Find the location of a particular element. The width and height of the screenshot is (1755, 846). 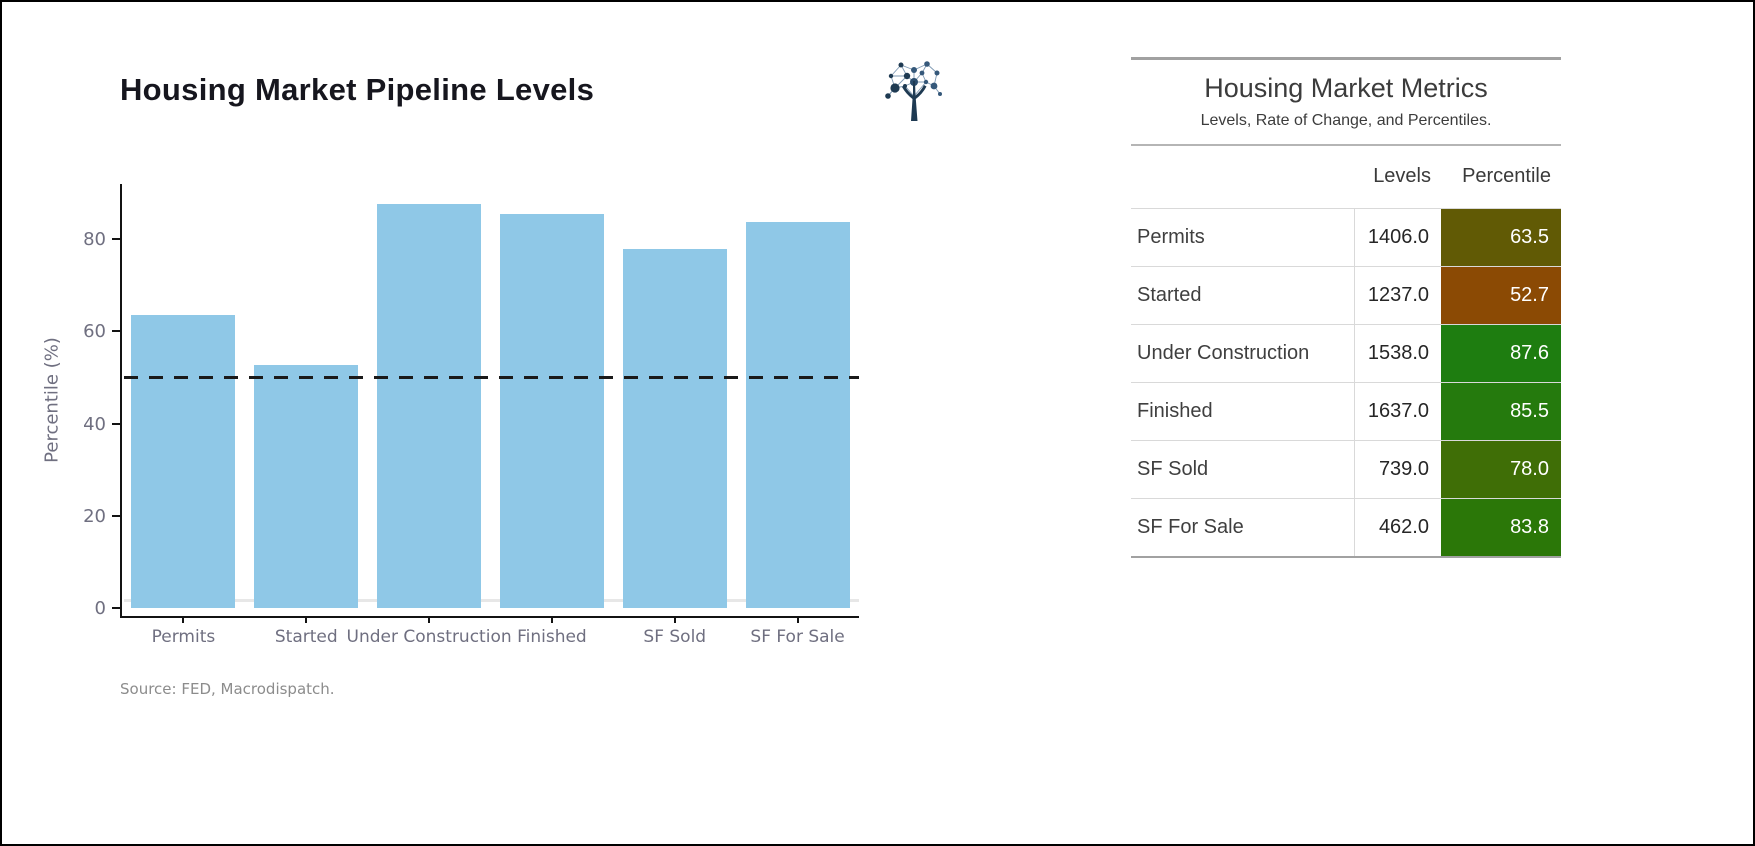

table-row: Started 1237.0 52.7 is located at coordinates (1346, 294).